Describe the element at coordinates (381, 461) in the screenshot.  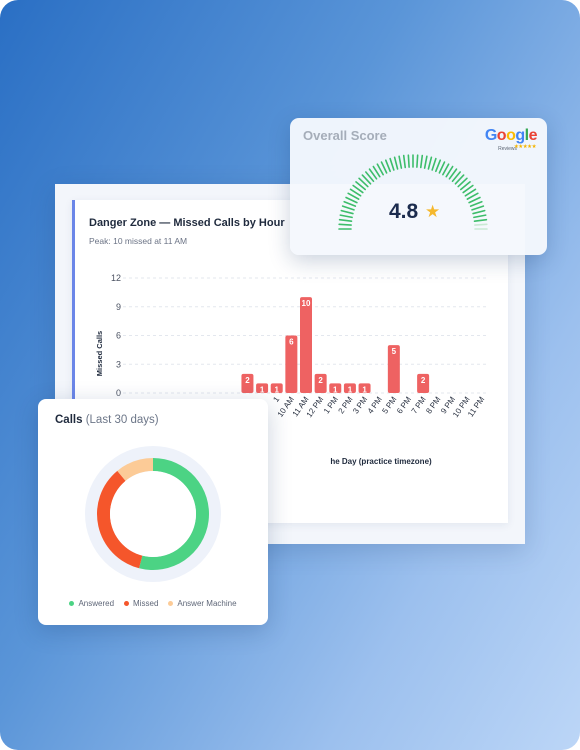
I see `x-axis-label: he Day (practice timezone)` at that location.